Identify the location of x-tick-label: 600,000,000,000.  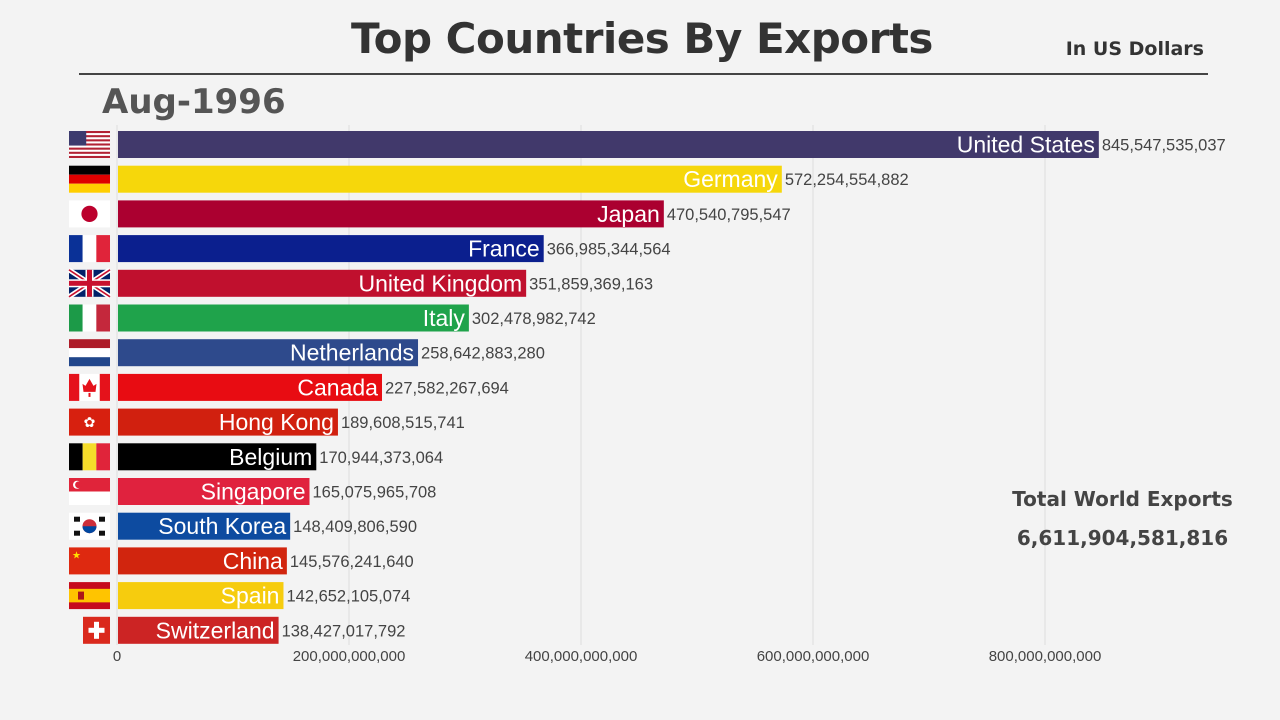
(813, 656).